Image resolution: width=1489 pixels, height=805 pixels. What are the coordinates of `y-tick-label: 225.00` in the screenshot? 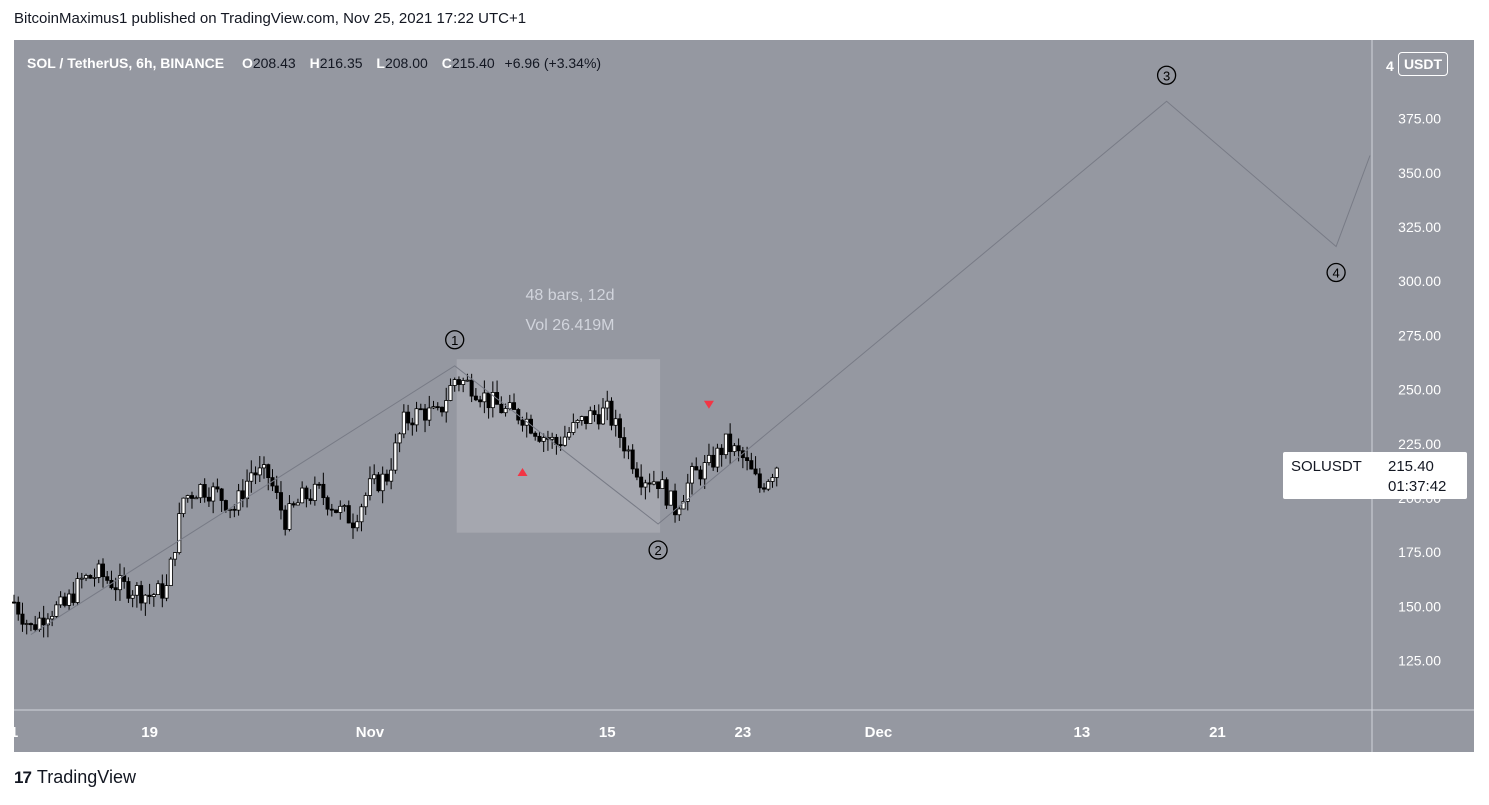 It's located at (1419, 444).